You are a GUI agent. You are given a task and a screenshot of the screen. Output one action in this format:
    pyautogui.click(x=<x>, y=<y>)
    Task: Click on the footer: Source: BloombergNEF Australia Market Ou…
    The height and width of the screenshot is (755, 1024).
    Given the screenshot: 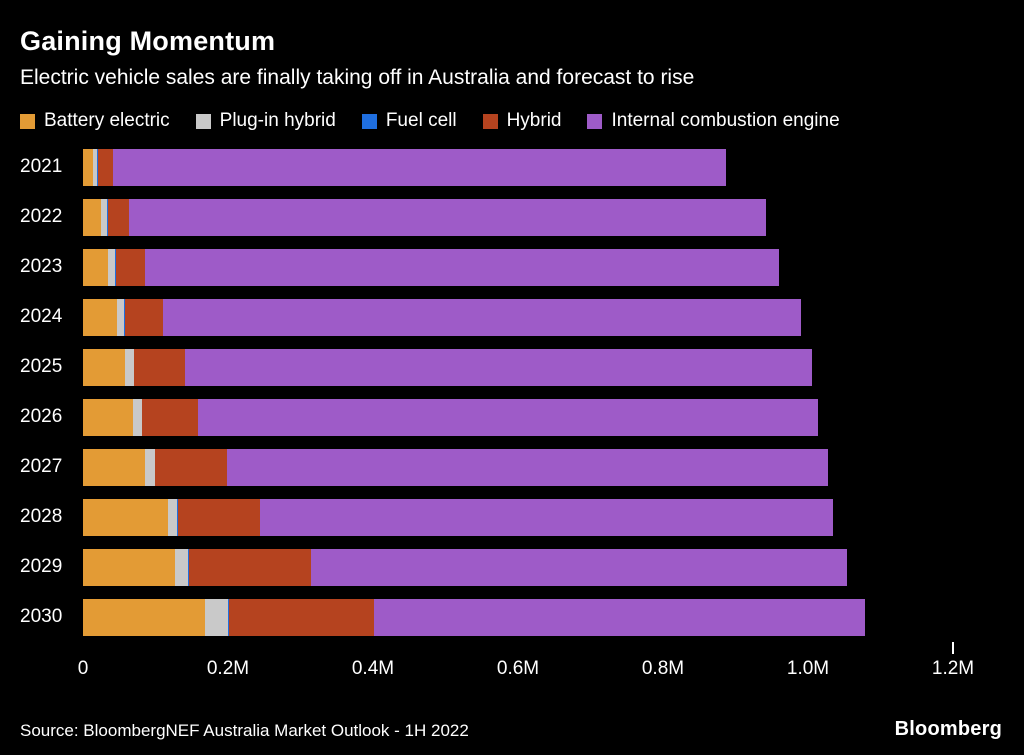 What is the action you would take?
    pyautogui.click(x=511, y=729)
    